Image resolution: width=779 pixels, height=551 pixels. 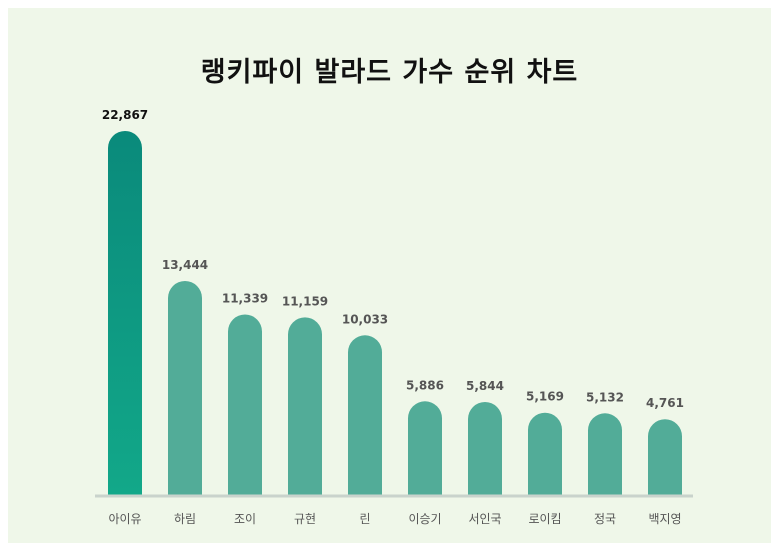 I want to click on category-label-0: 아이유, so click(x=124, y=519).